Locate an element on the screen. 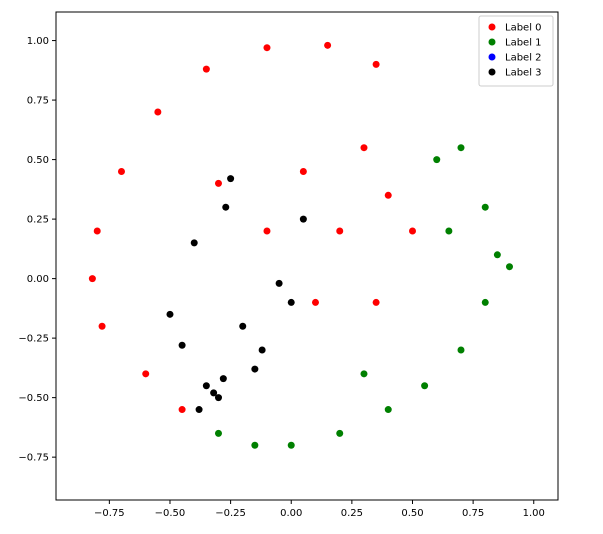 The image size is (603, 534). legend-box is located at coordinates (516, 51).